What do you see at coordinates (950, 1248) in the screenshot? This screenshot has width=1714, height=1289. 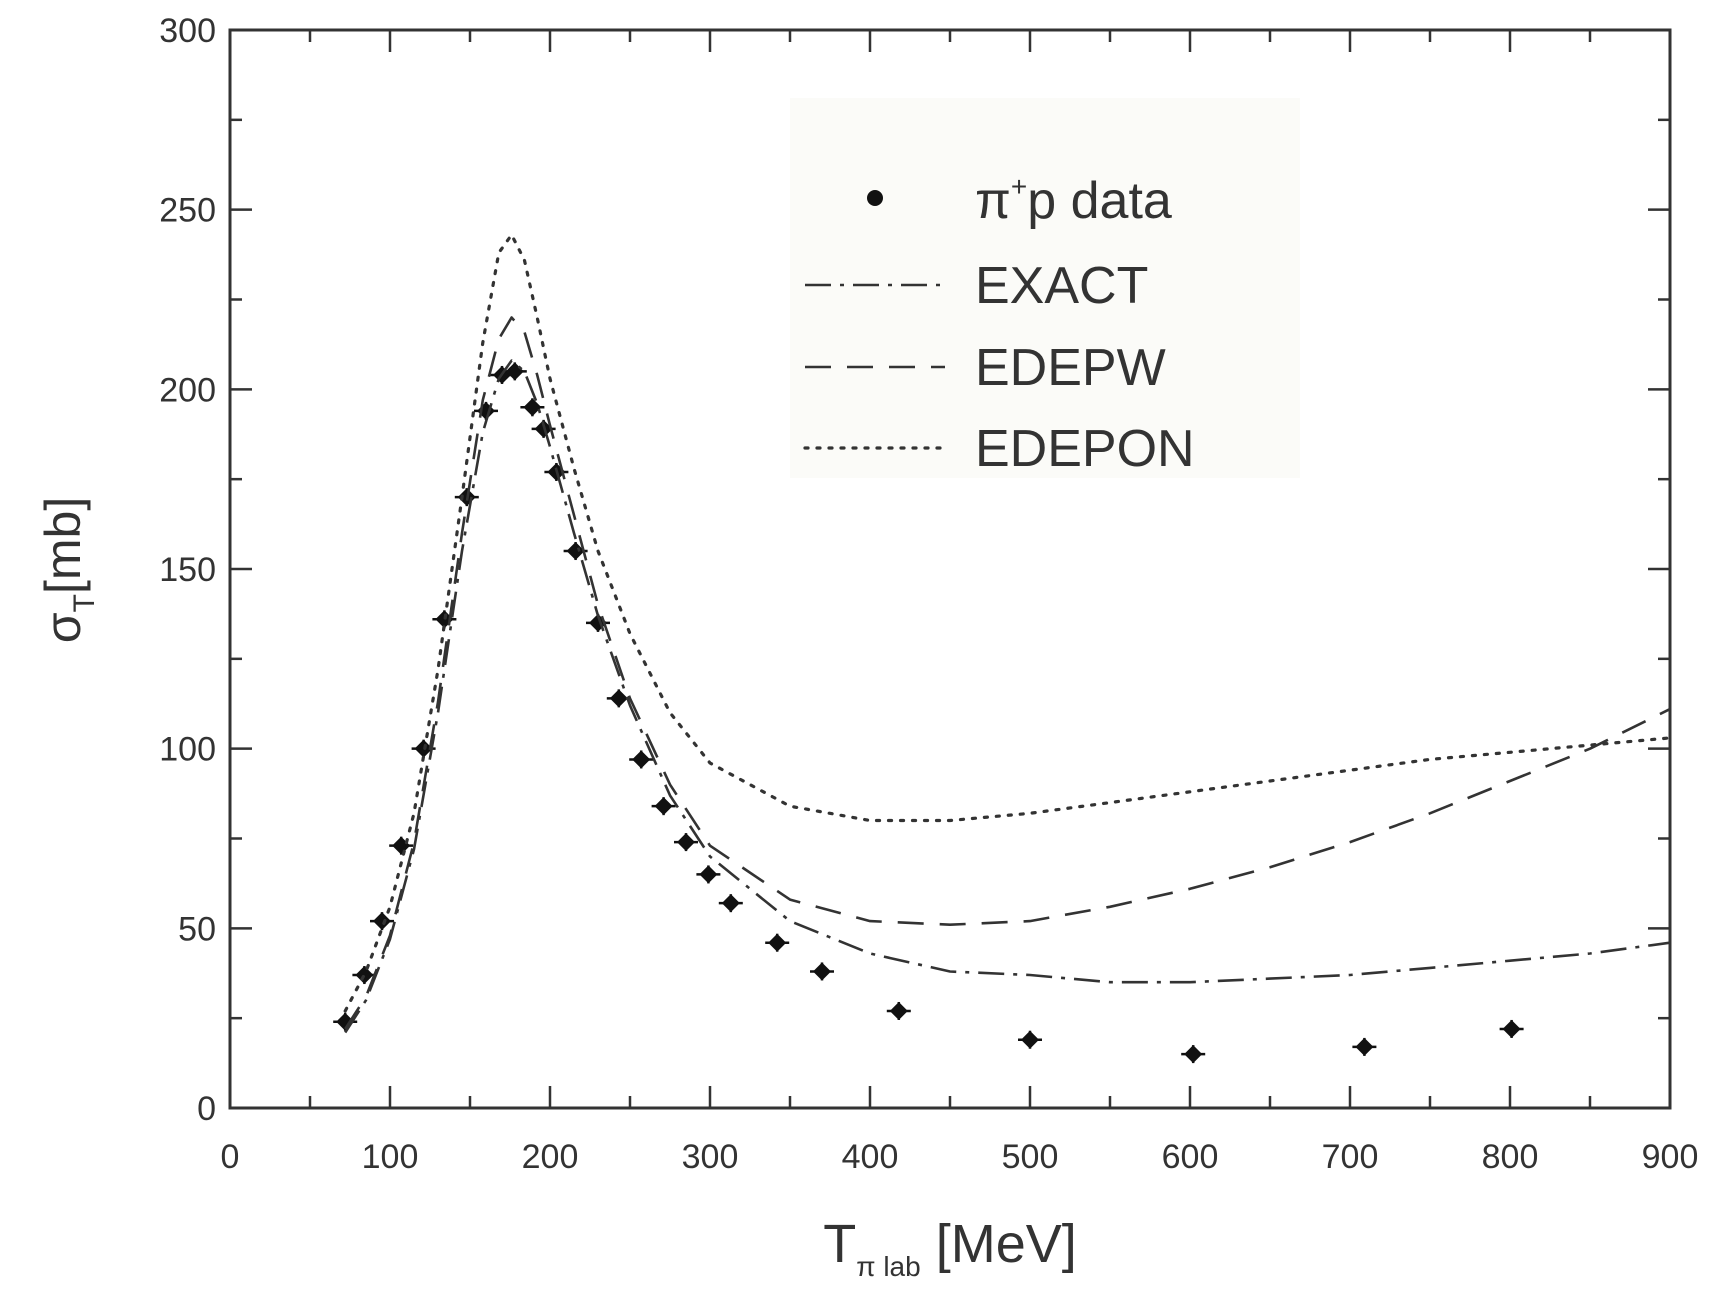 I see `x-axis-label: Tπ lab [MeV]` at bounding box center [950, 1248].